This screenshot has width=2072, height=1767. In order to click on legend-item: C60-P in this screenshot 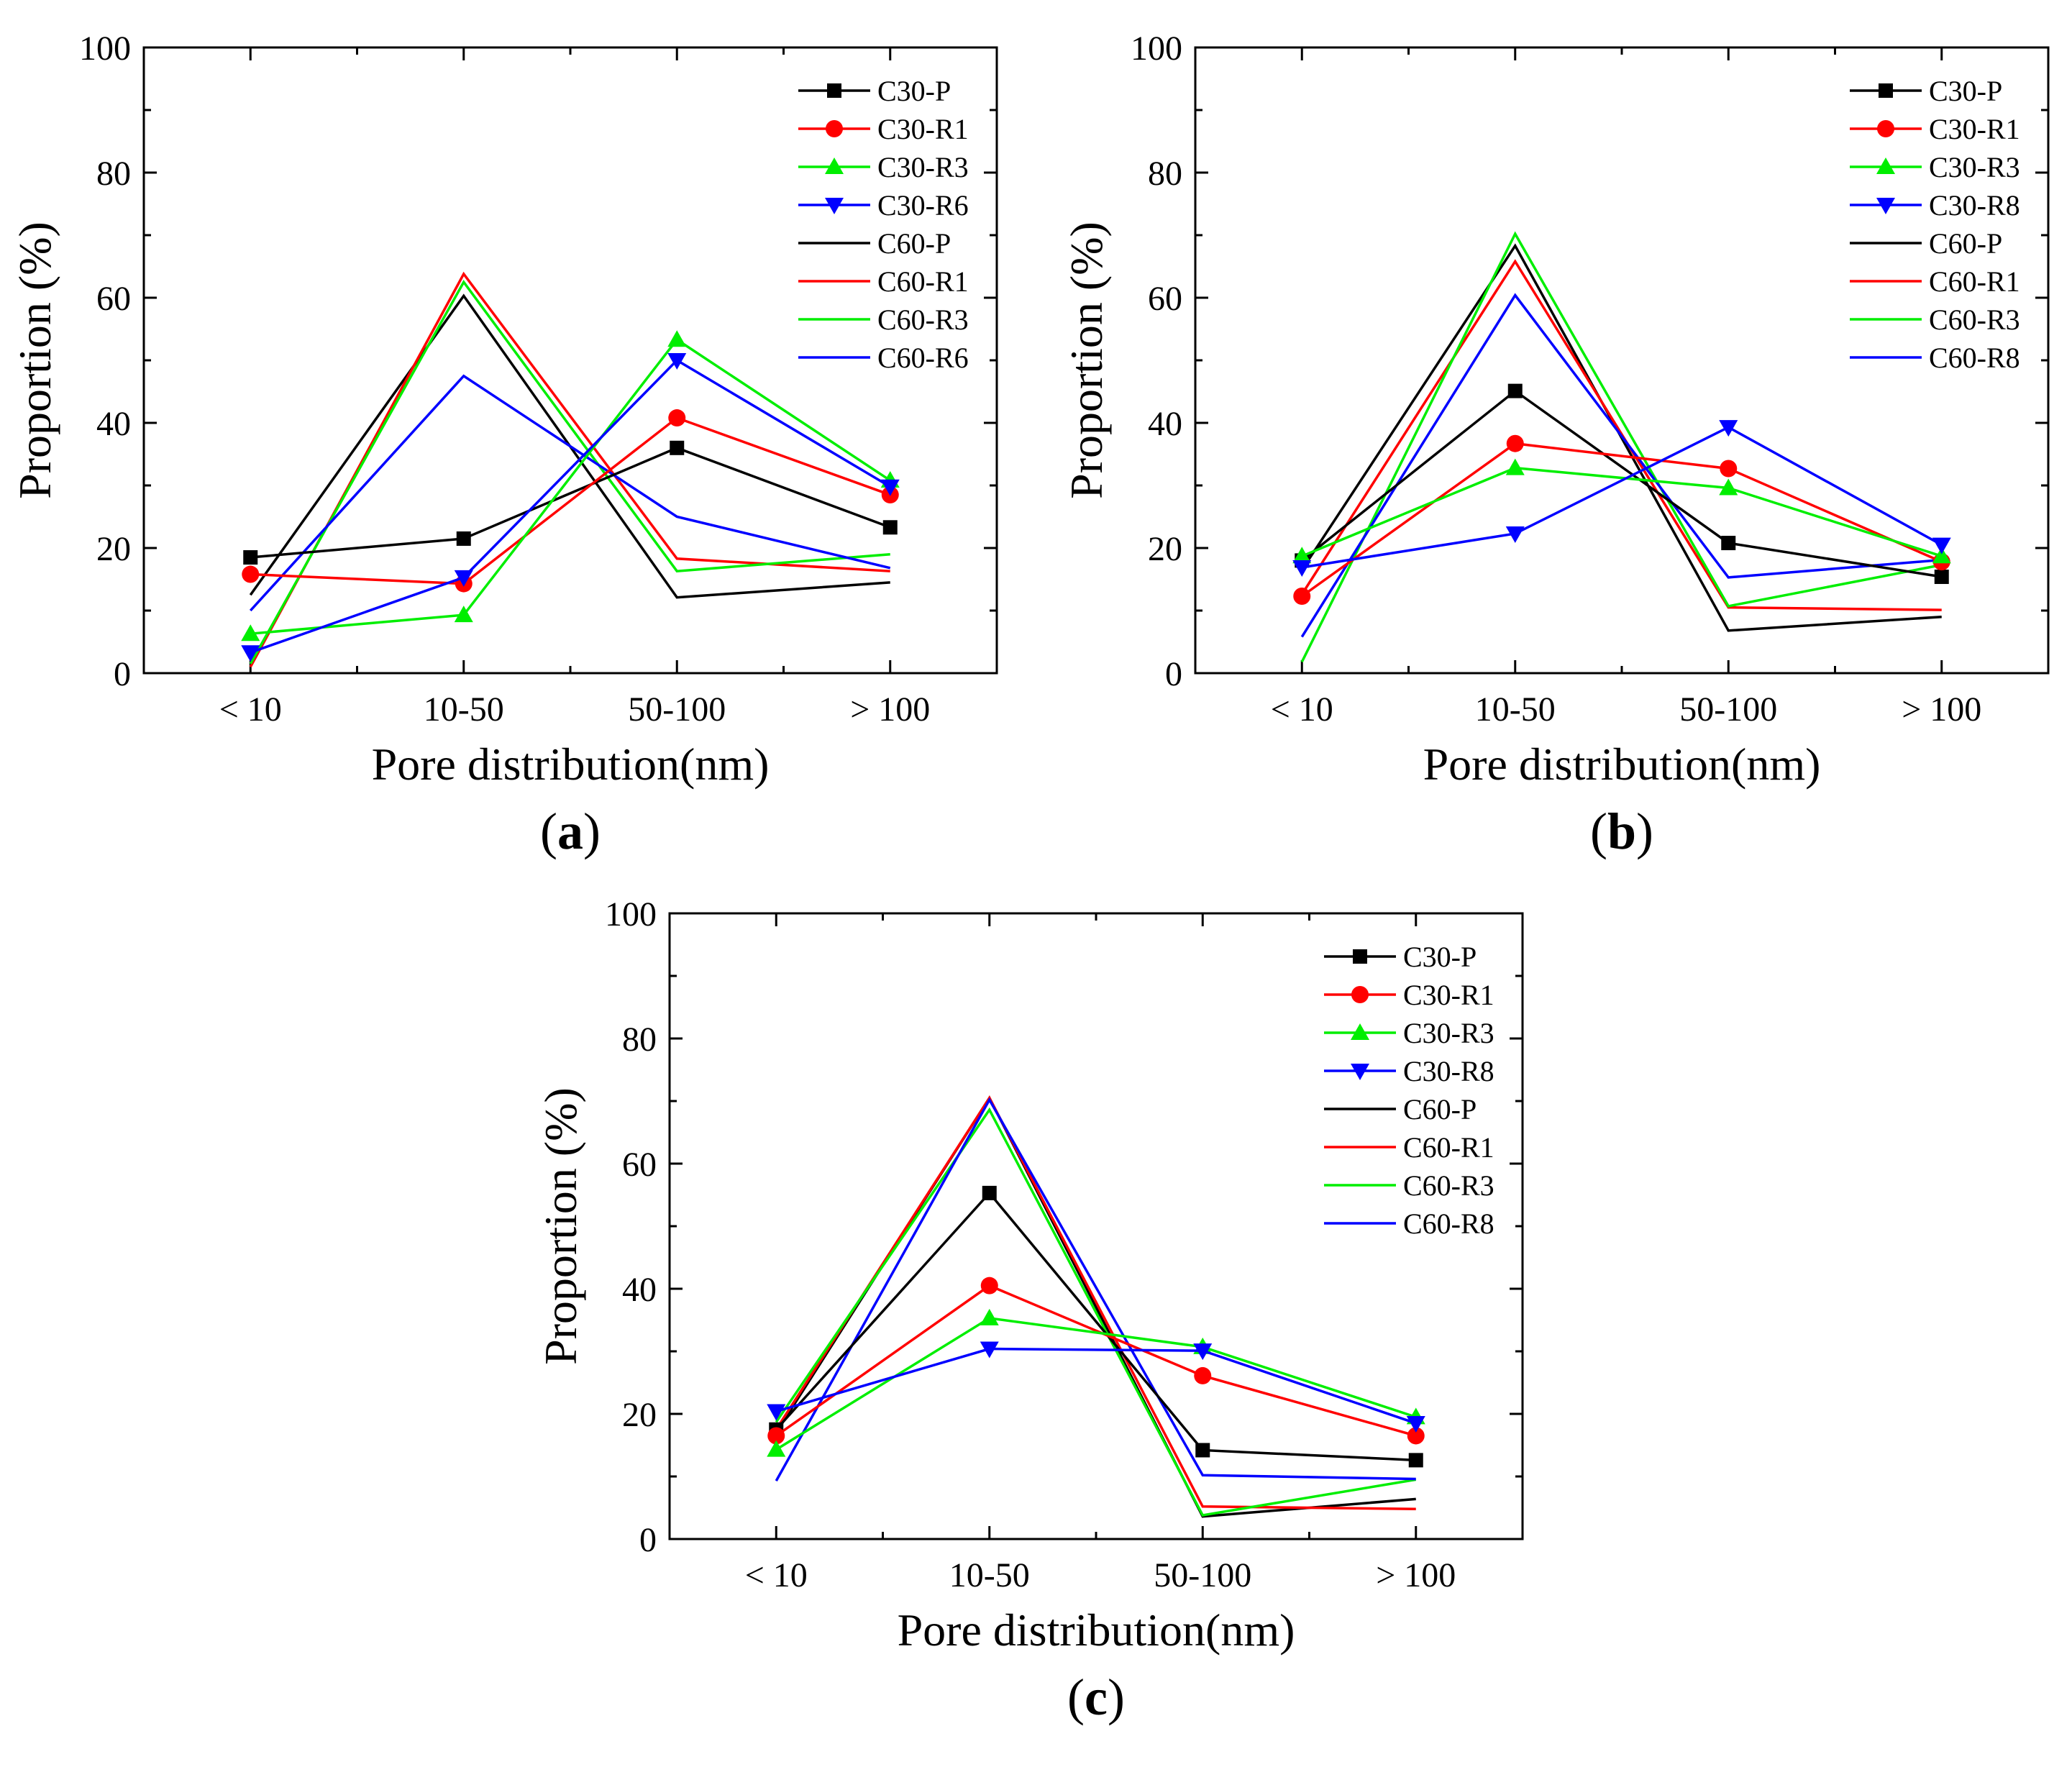, I will do `click(1926, 243)`.